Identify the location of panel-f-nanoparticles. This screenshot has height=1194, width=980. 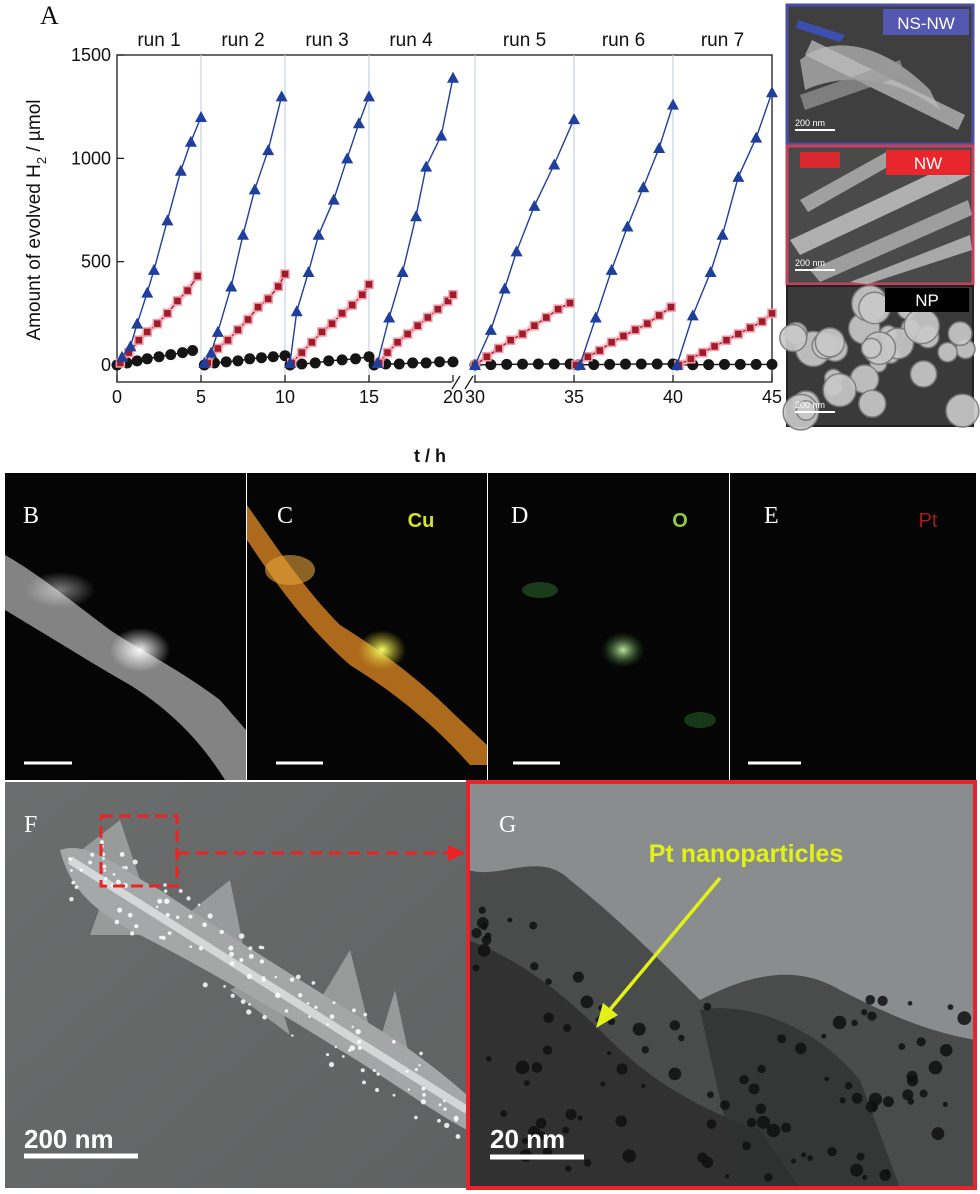
(264, 989).